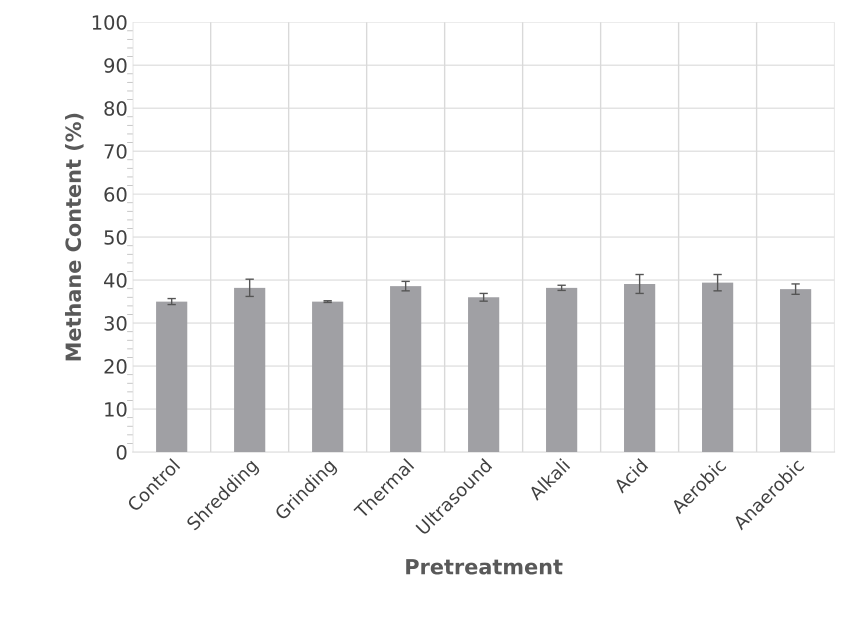 The image size is (856, 634). I want to click on y-tick-label: 20, so click(115, 366).